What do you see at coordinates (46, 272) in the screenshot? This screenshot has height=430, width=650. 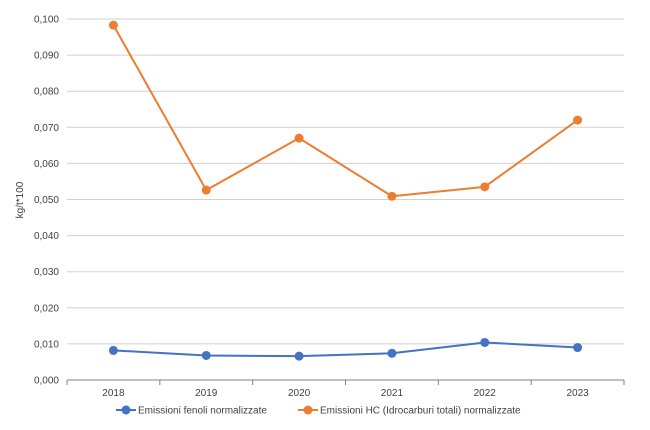 I see `y-tick-label: 0,030` at bounding box center [46, 272].